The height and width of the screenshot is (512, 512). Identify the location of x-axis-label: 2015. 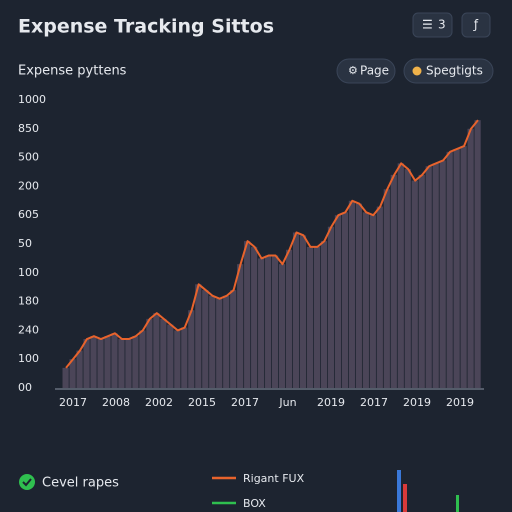
(202, 402).